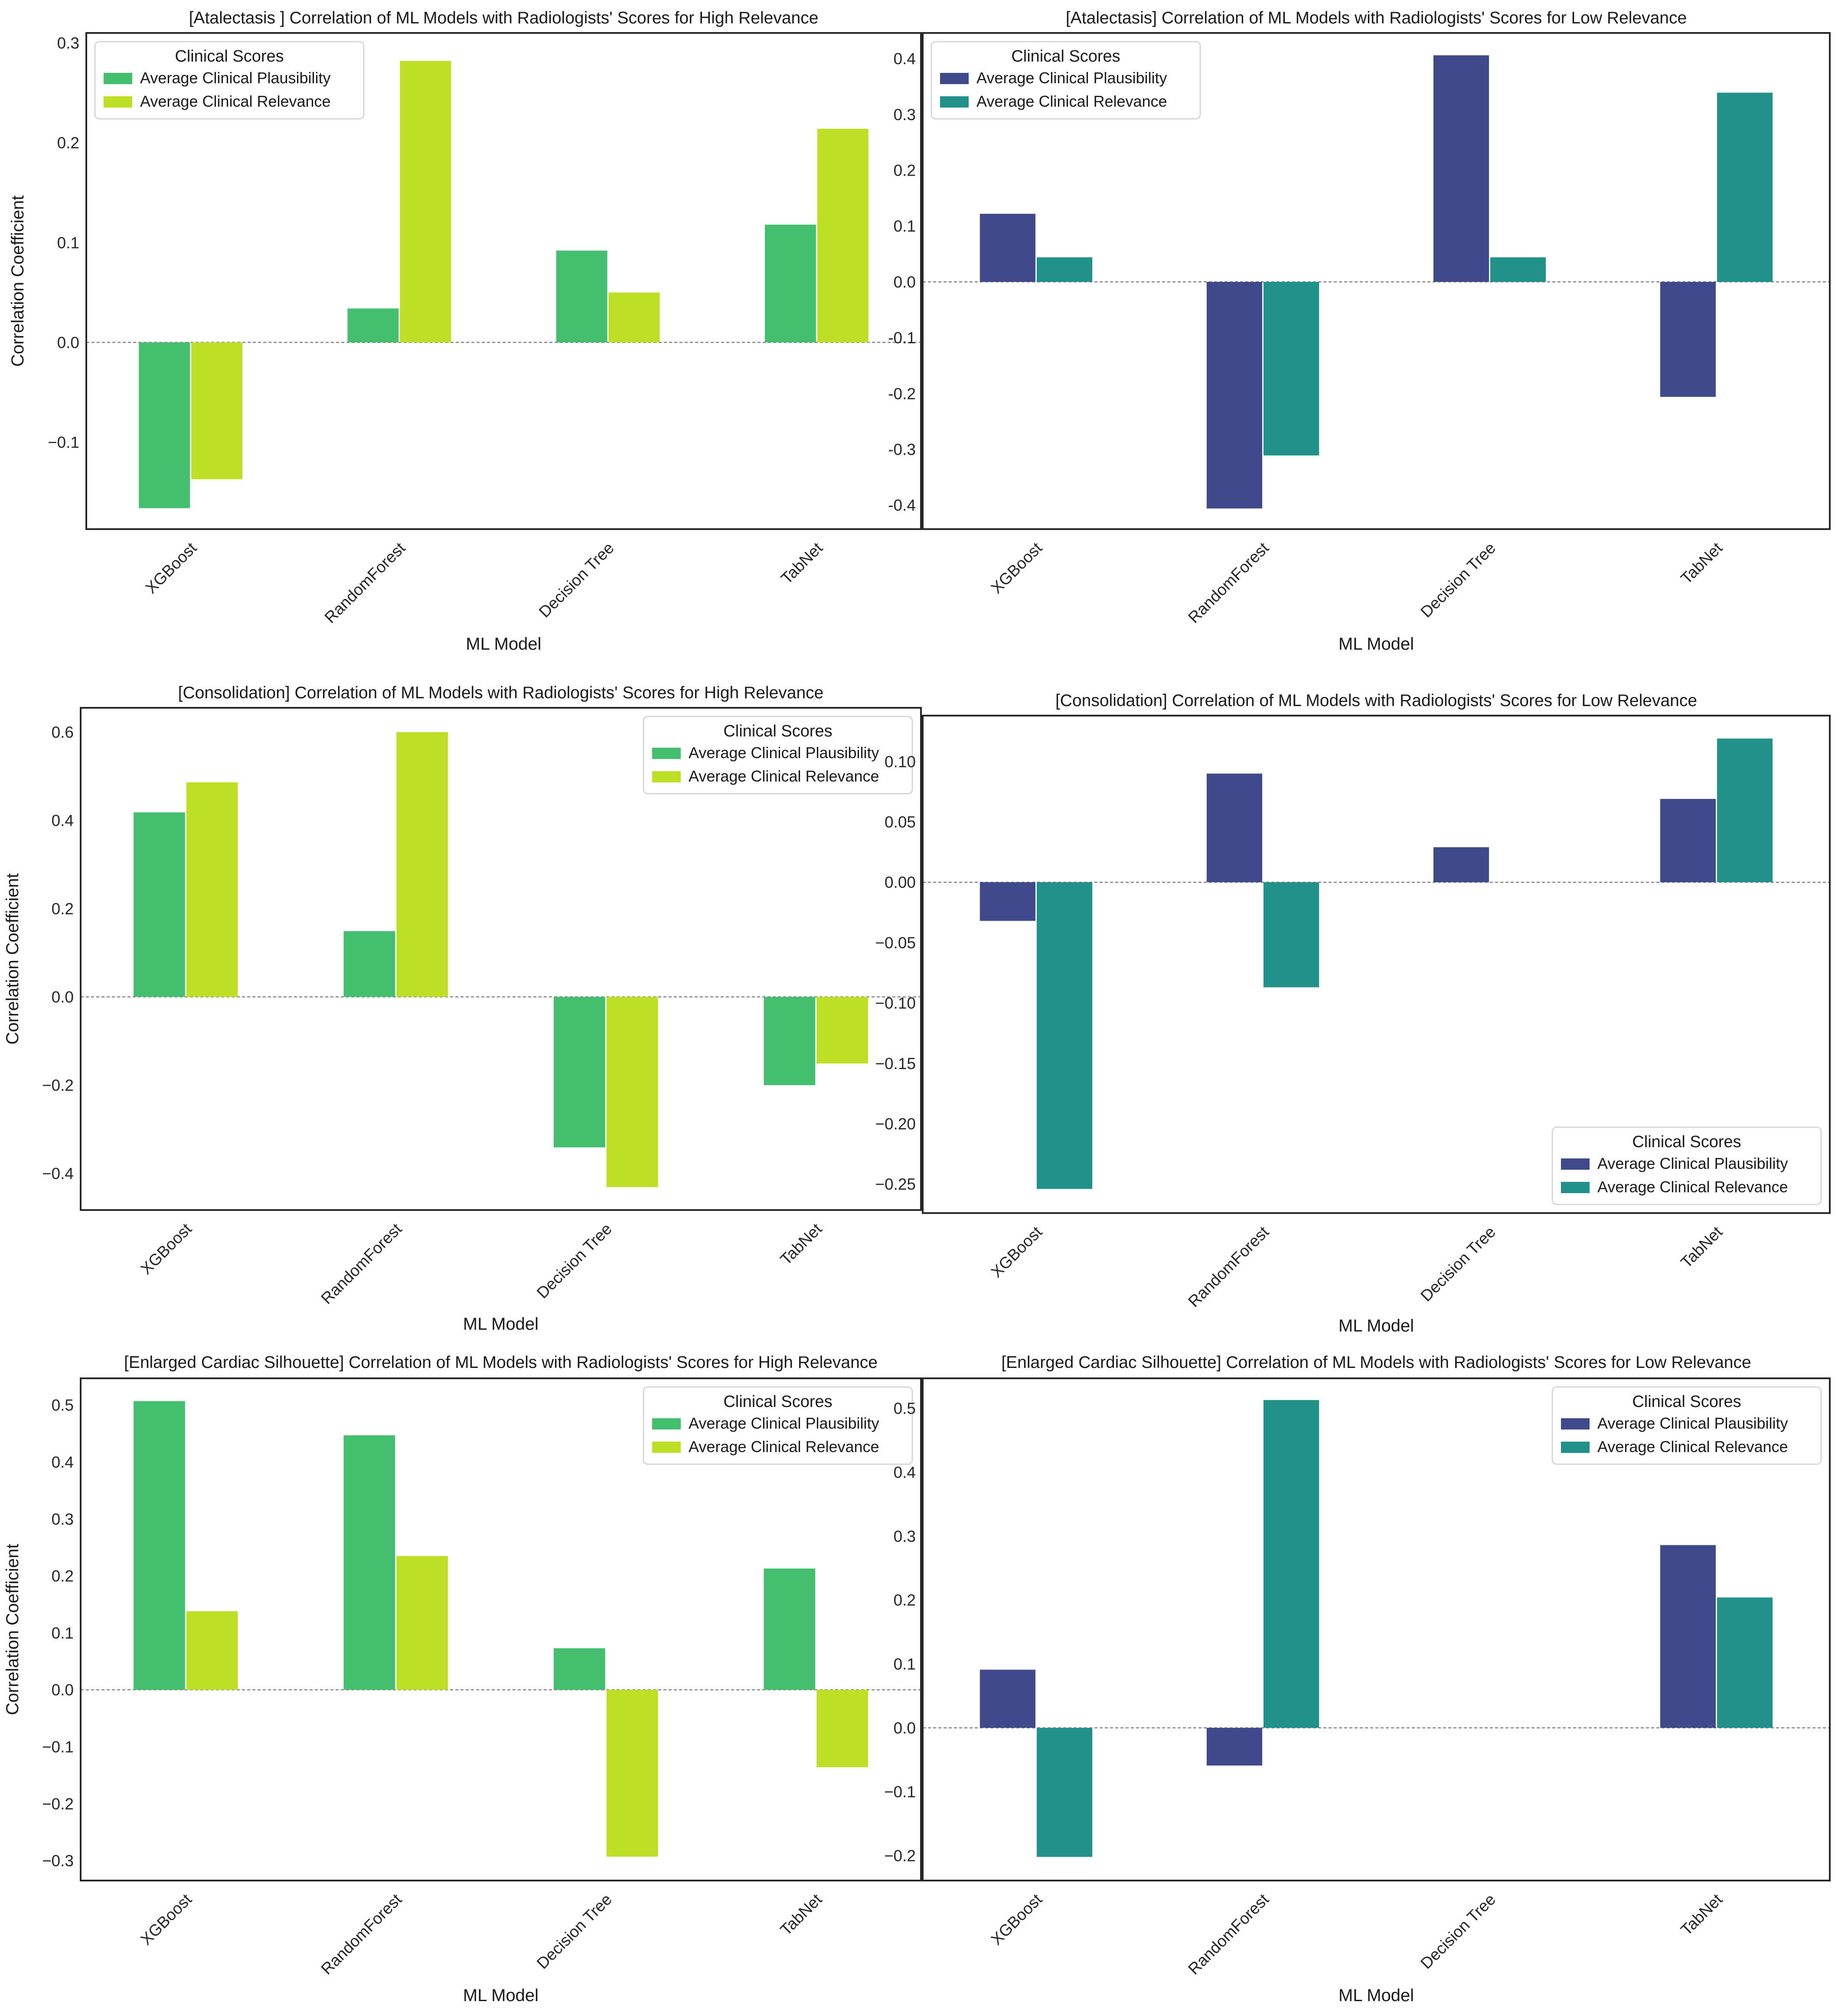  I want to click on y-tick-label: −0.10, so click(896, 1003).